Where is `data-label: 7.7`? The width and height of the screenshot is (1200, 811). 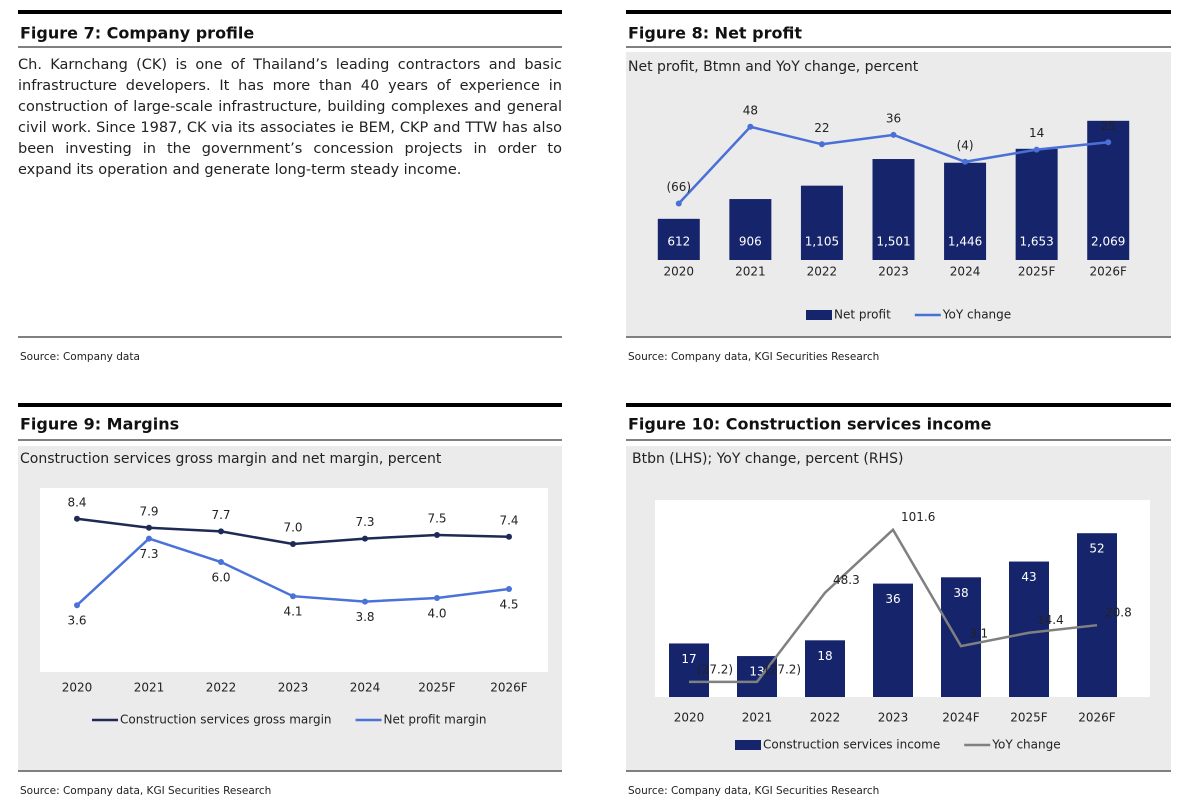 data-label: 7.7 is located at coordinates (220, 515).